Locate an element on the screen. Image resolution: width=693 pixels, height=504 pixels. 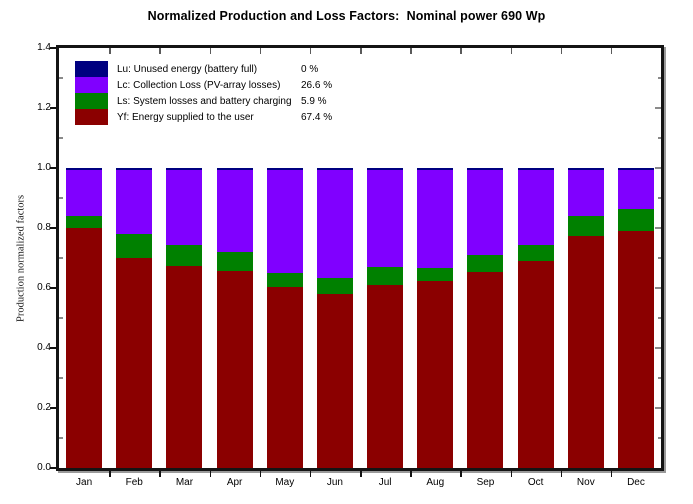
legend-swatch-lu is located at coordinates (91, 69).